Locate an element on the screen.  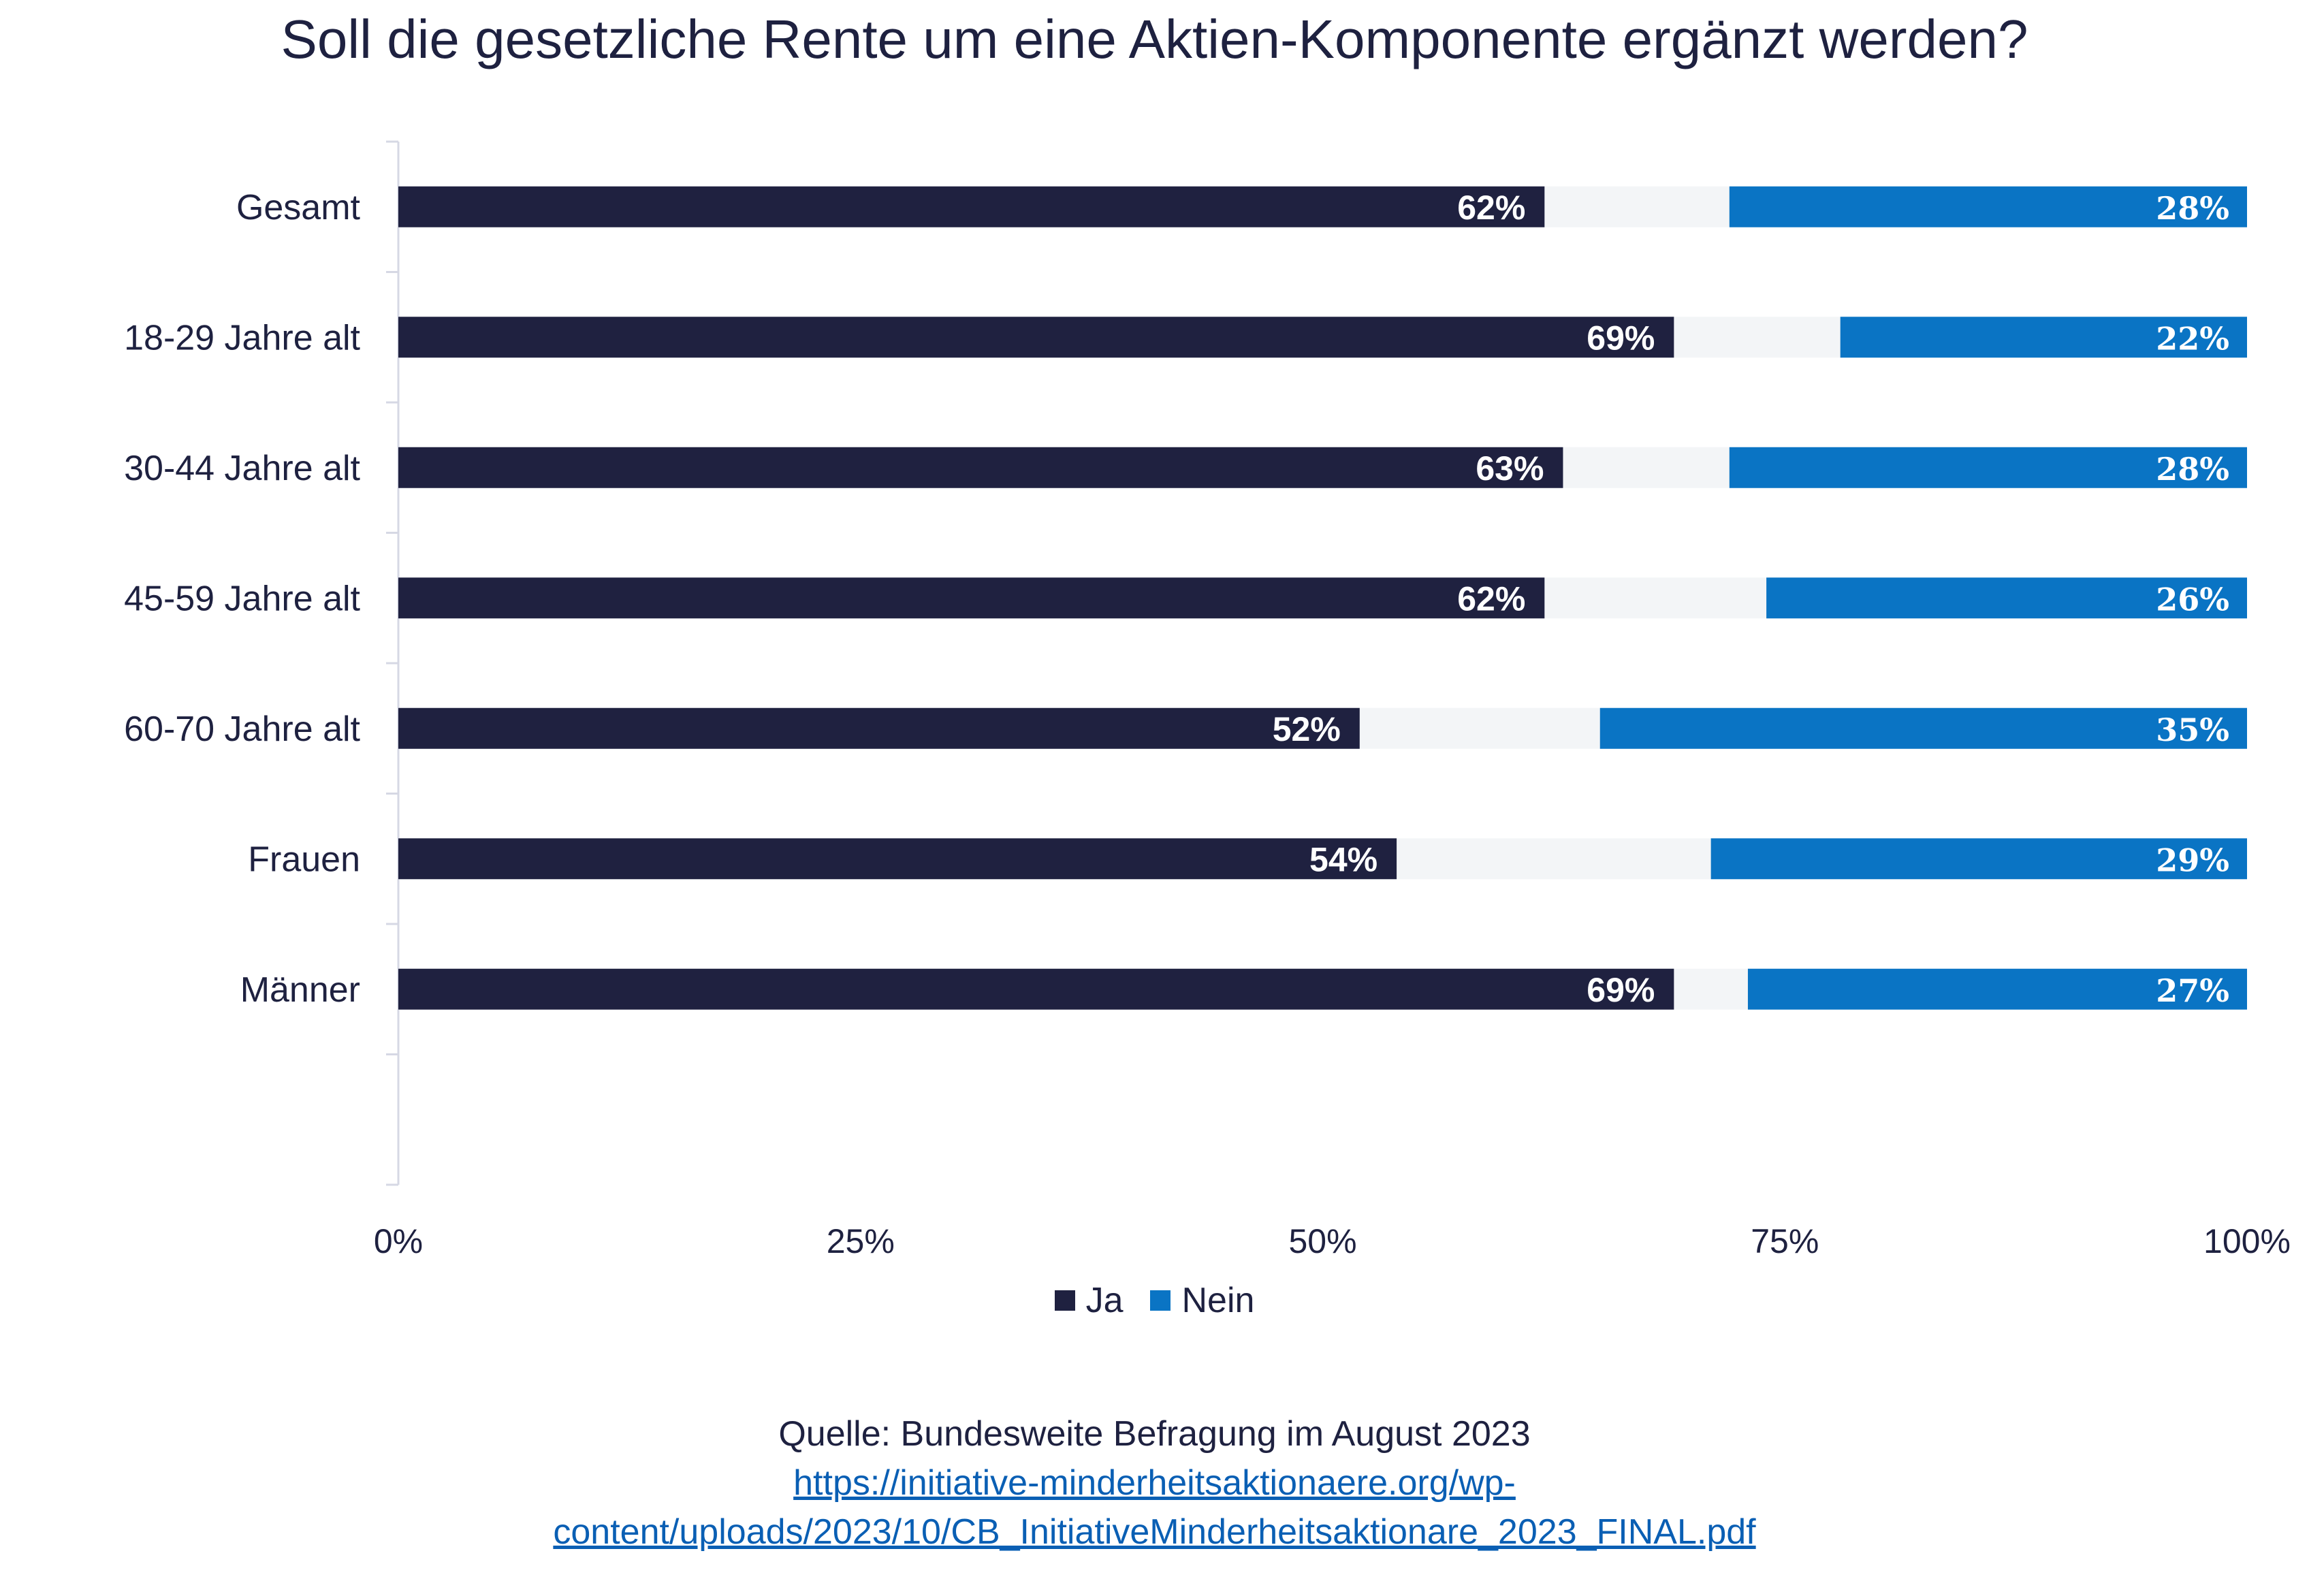
data-label-nein: 26% is located at coordinates (2192, 599).